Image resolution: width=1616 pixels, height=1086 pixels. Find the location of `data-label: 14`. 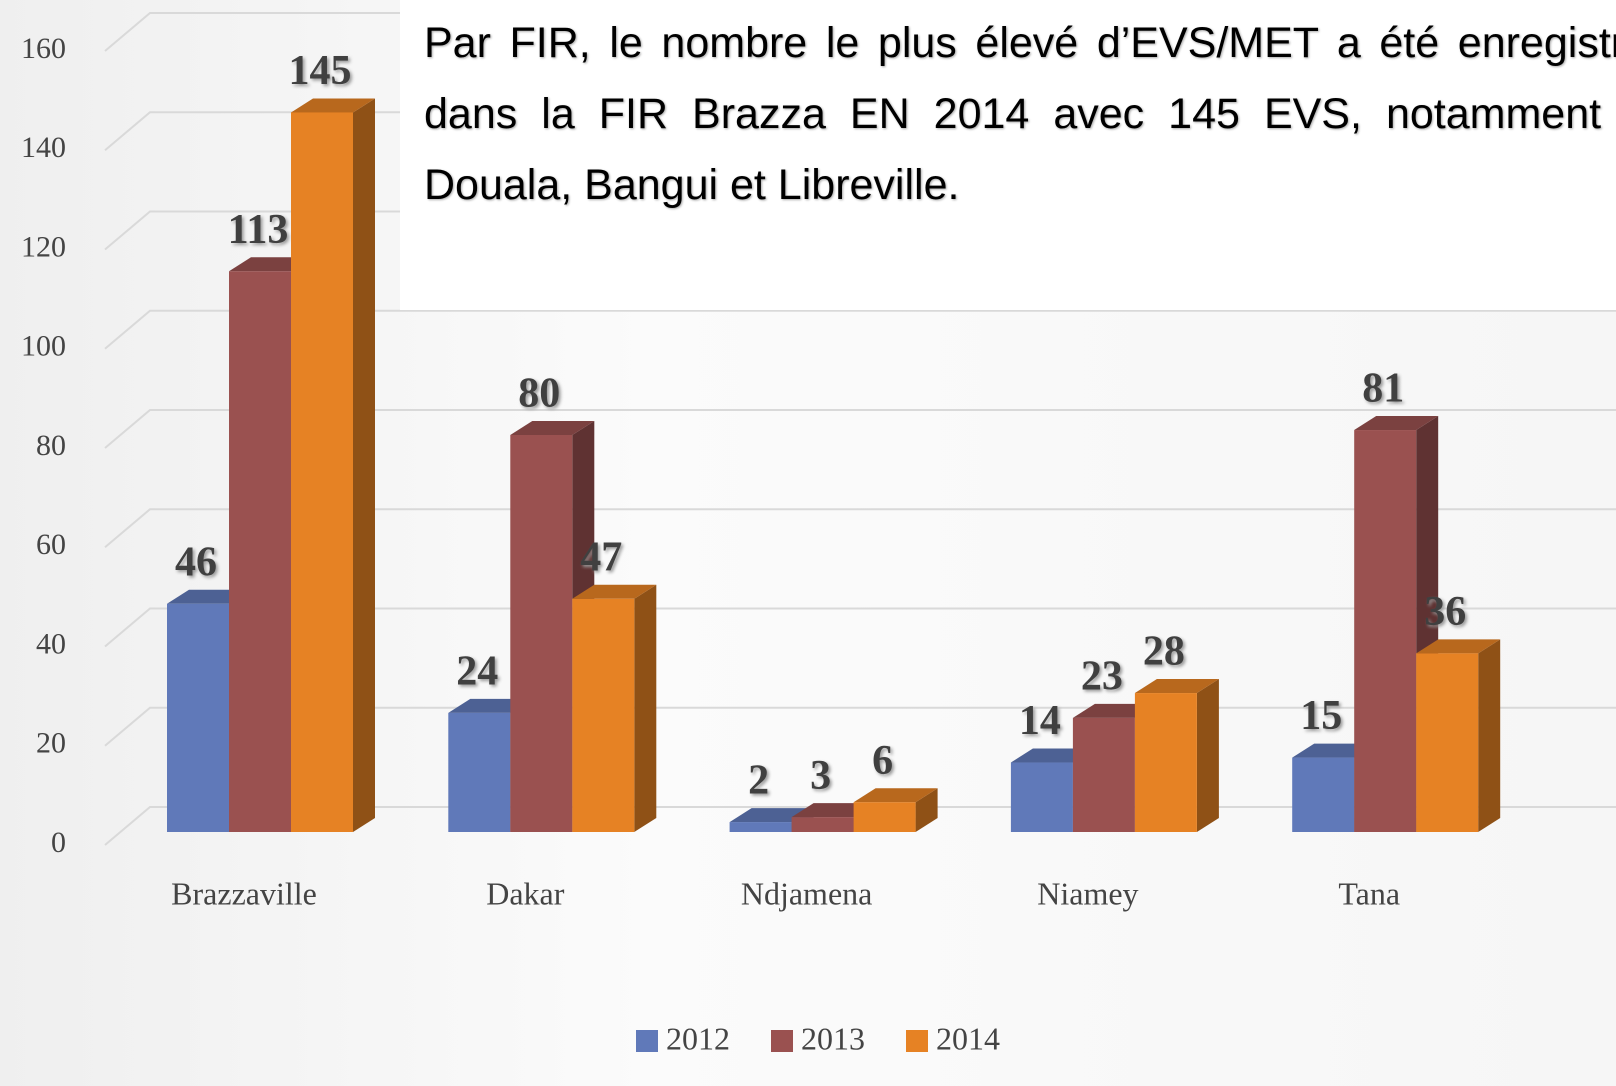

data-label: 14 is located at coordinates (1040, 721).